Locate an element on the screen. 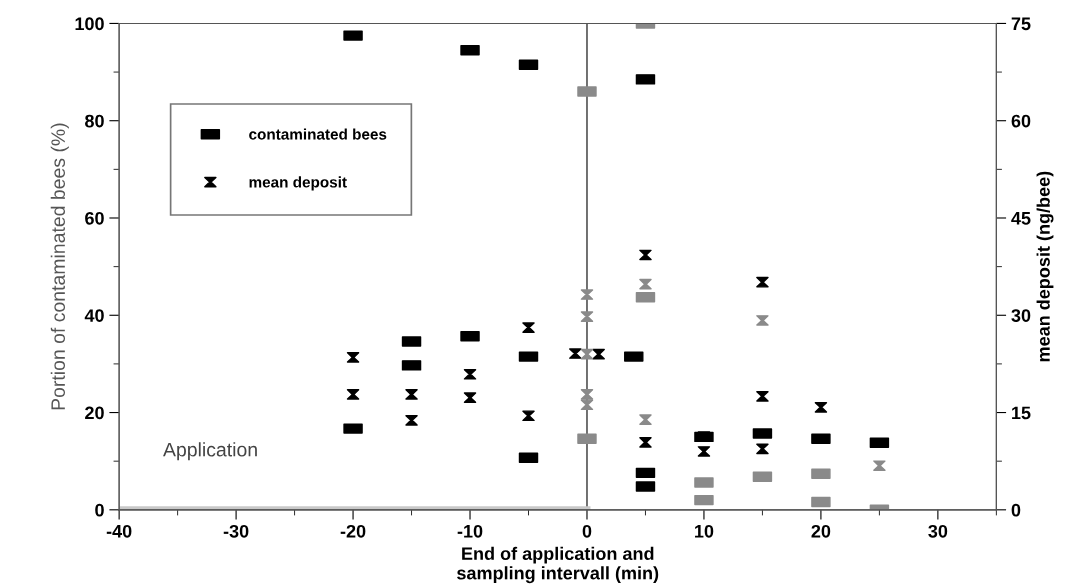  x-tick-label: -20 is located at coordinates (353, 531).